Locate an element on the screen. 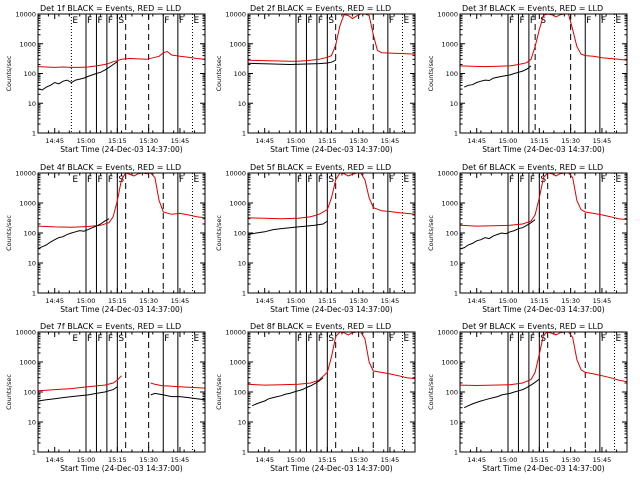 The height and width of the screenshot is (480, 640). panel-title: Det 4f BLACK = Events, RED = LLD is located at coordinates (110, 167).